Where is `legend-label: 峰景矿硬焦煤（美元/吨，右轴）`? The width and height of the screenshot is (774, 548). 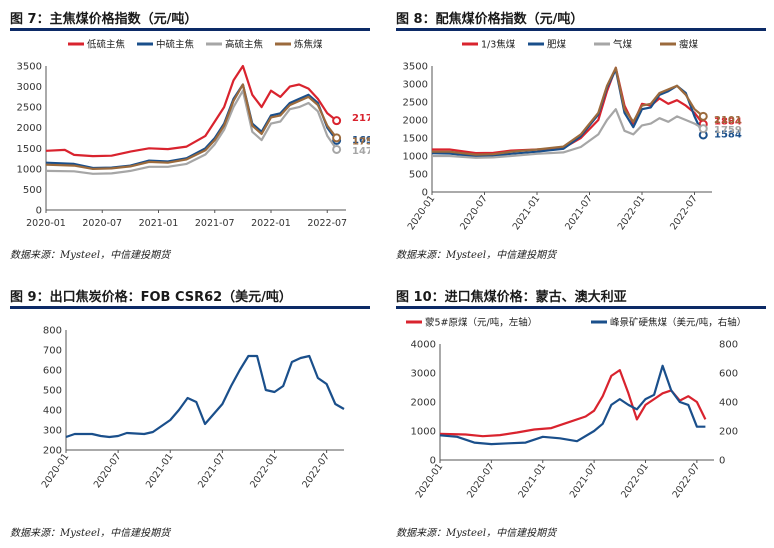
legend-label: 峰景矿硬焦煤（美元/吨，右轴） is located at coordinates (678, 323).